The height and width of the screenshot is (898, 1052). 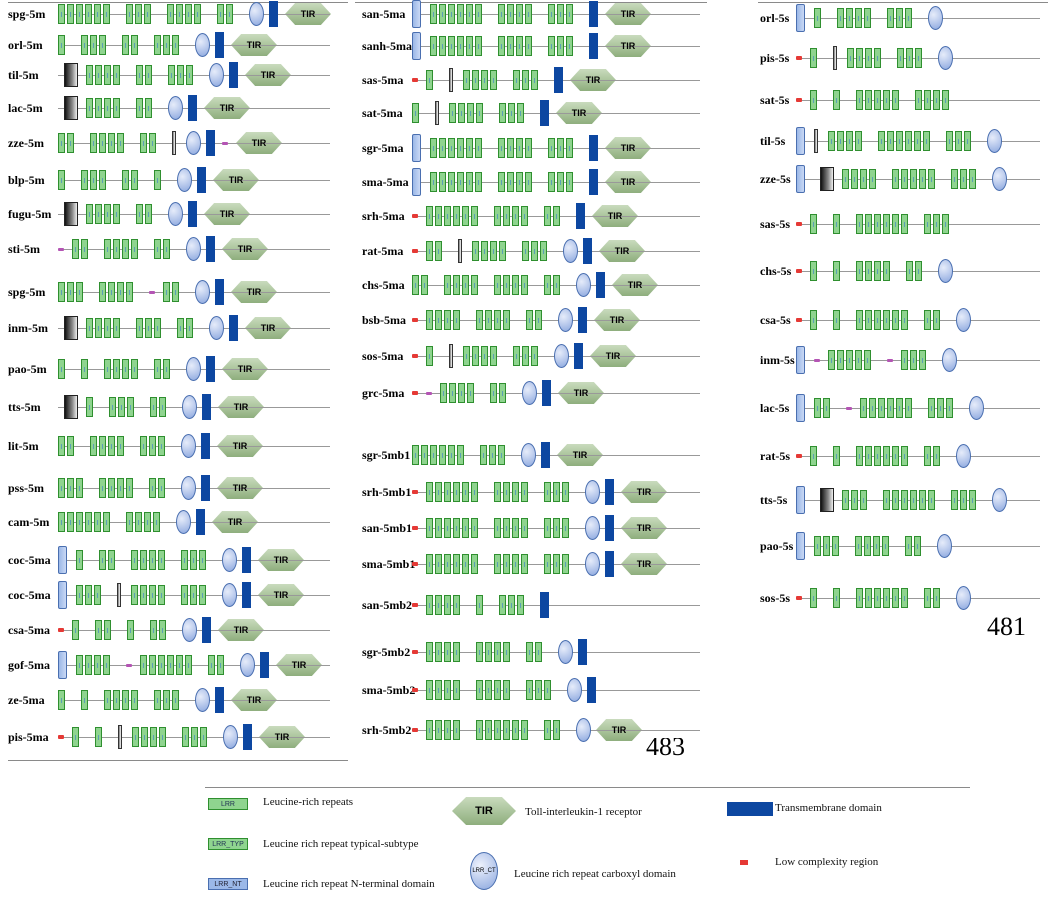 I want to click on protein-row: sma-5ma TIR, so click(x=526, y=182).